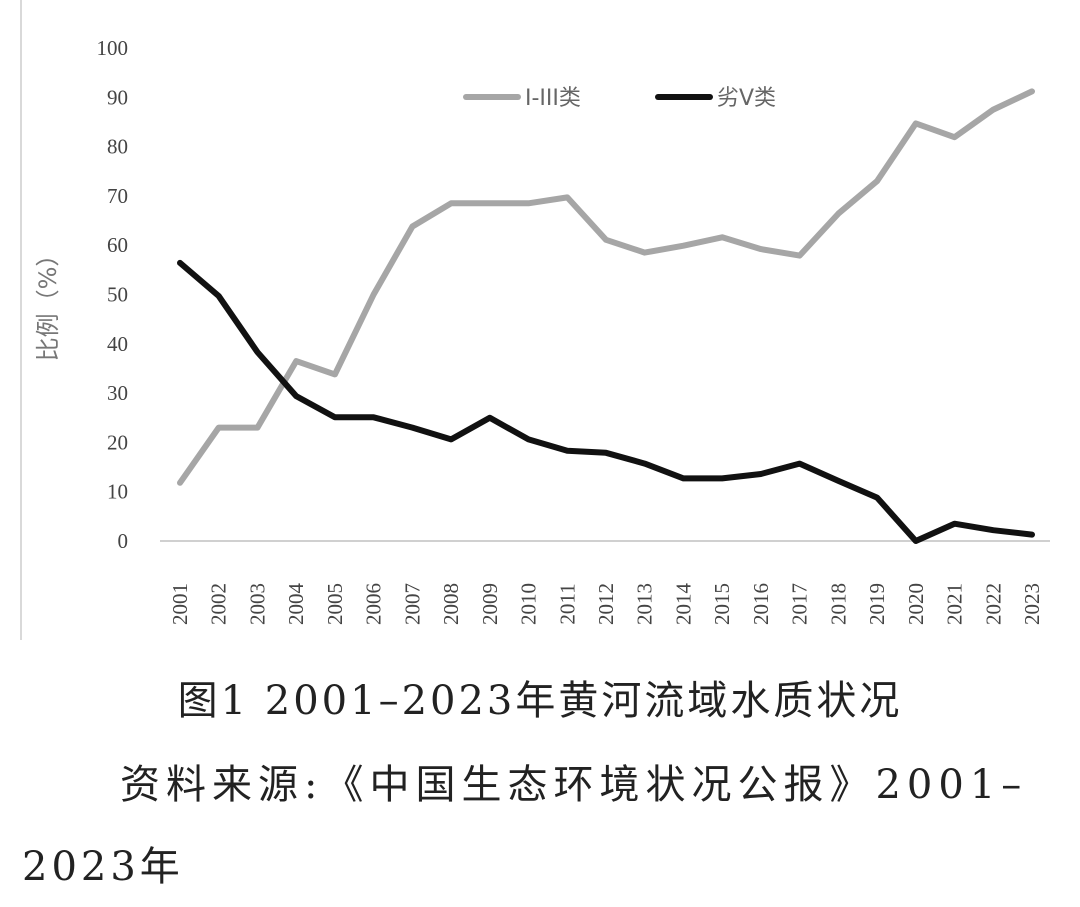 The height and width of the screenshot is (907, 1080). What do you see at coordinates (606, 604) in the screenshot?
I see `x-tick-label: 2012` at bounding box center [606, 604].